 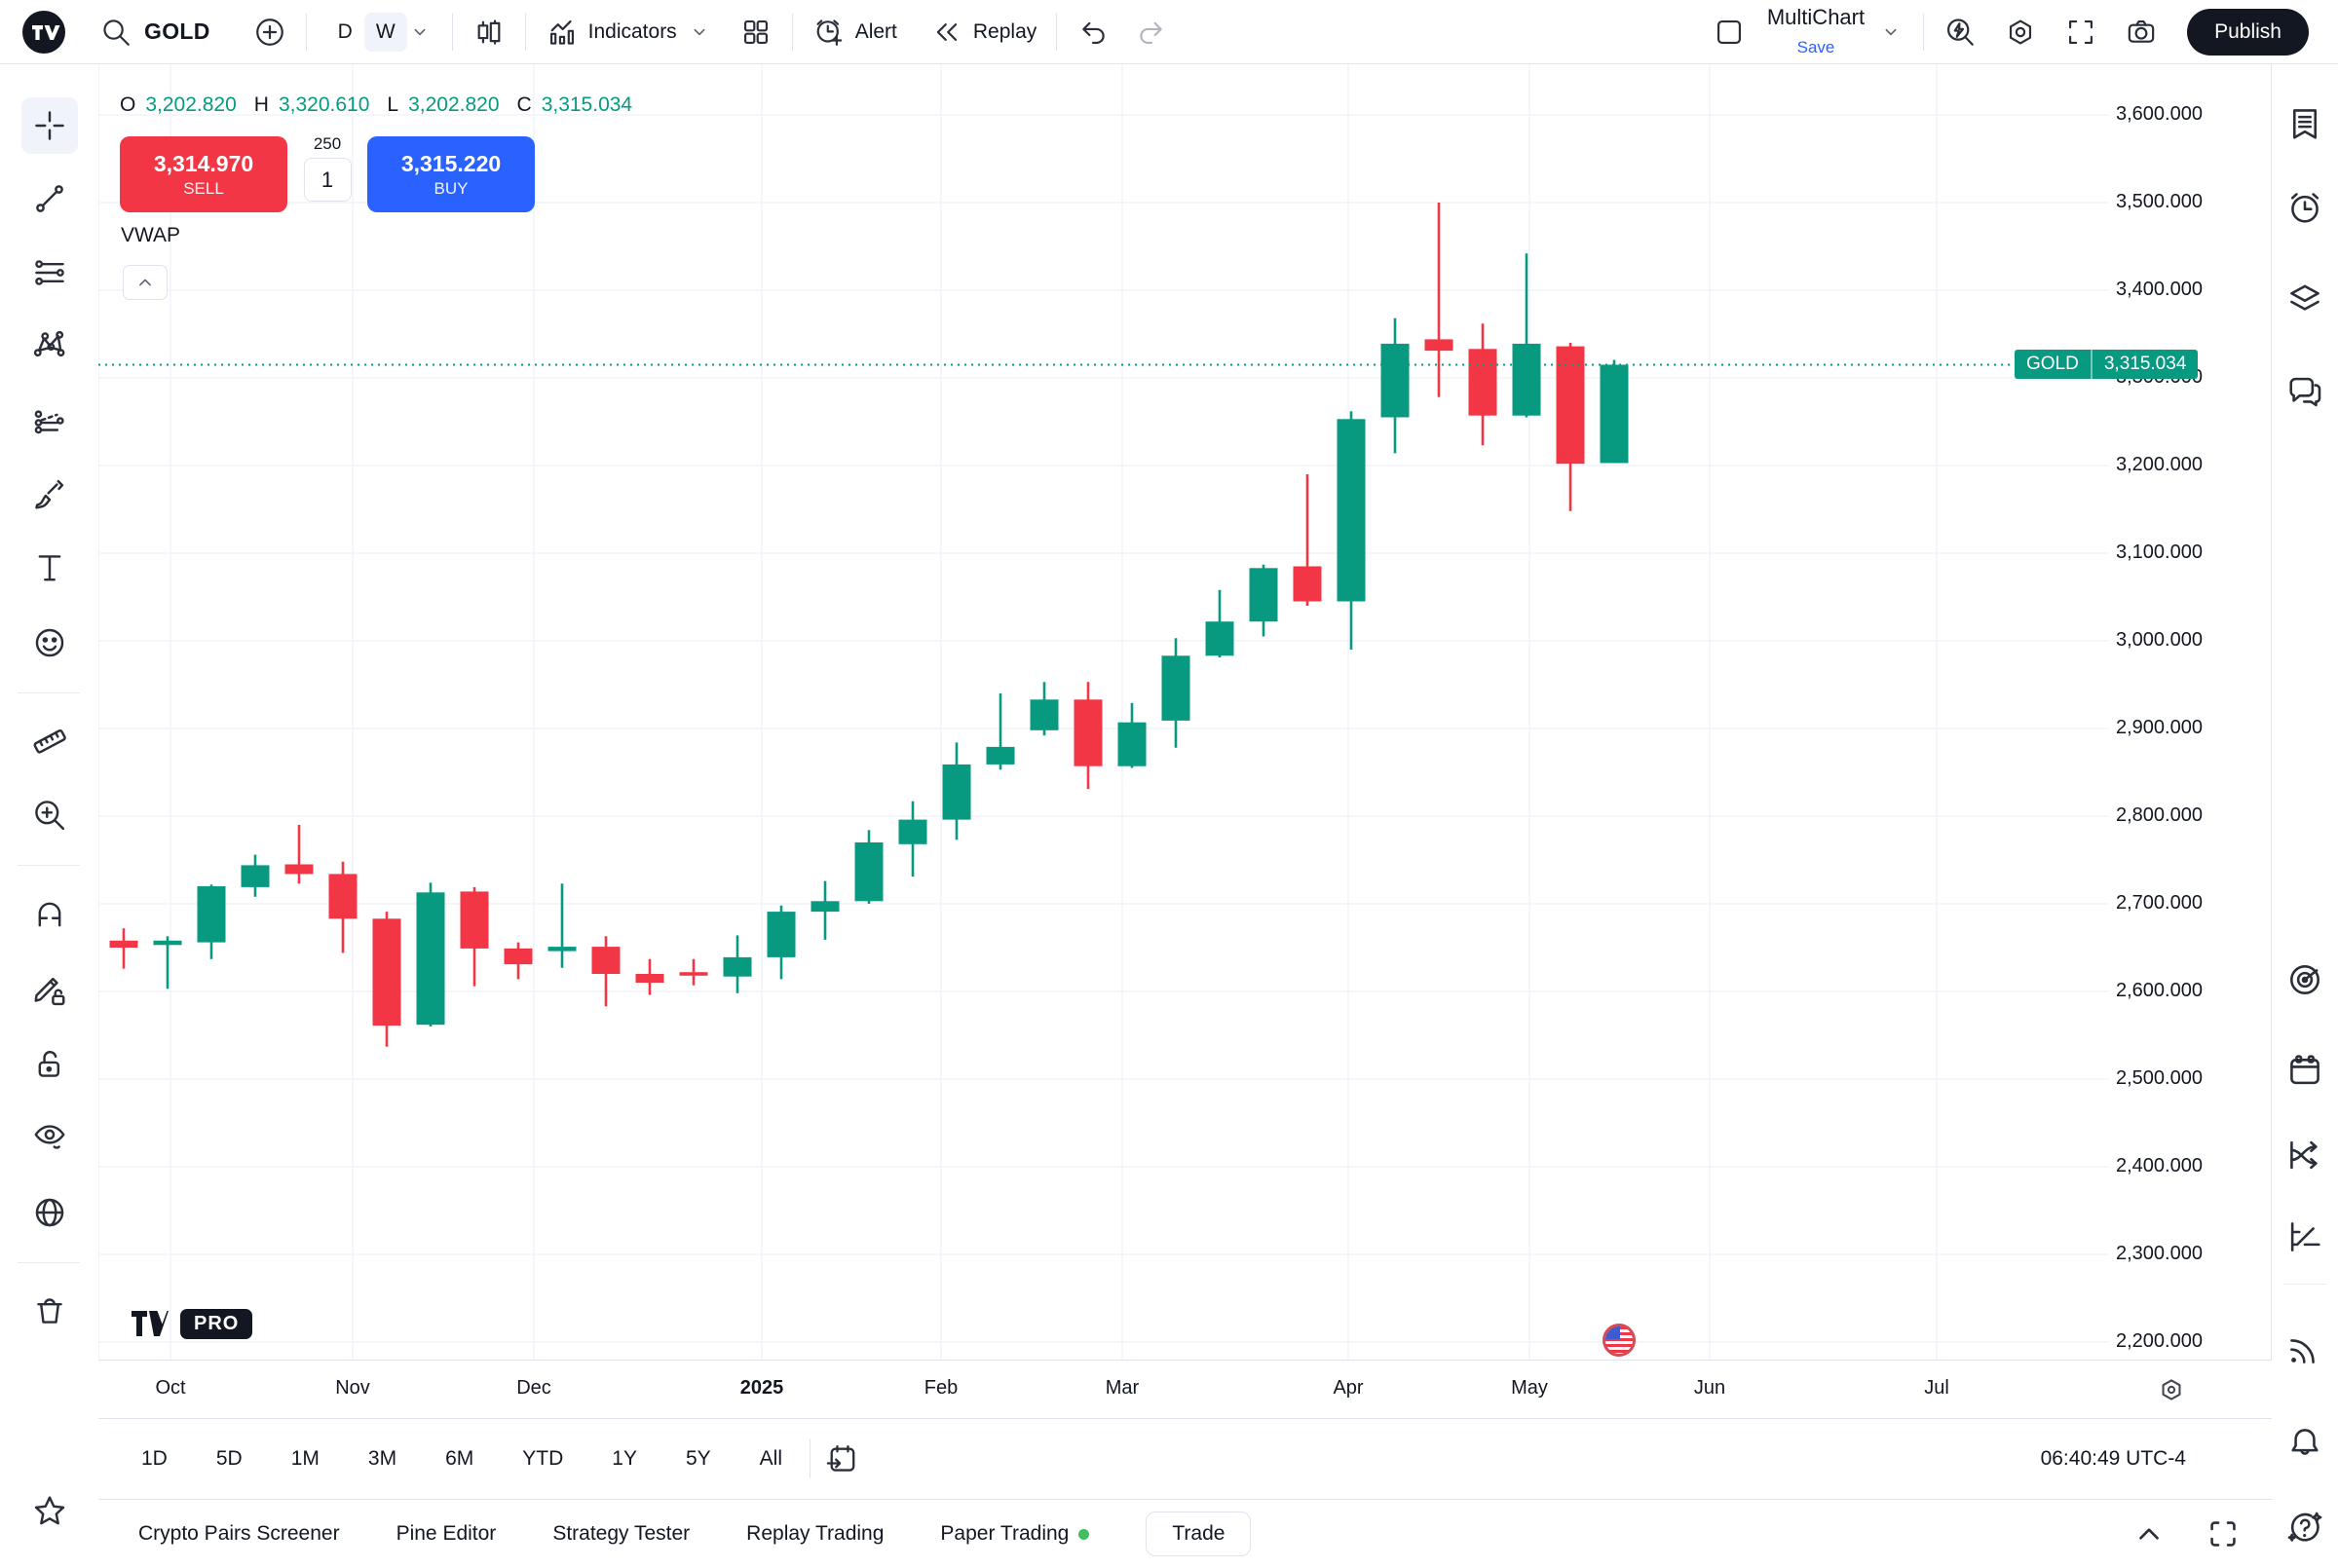 I want to click on high-value: 3,320.610, so click(x=324, y=104).